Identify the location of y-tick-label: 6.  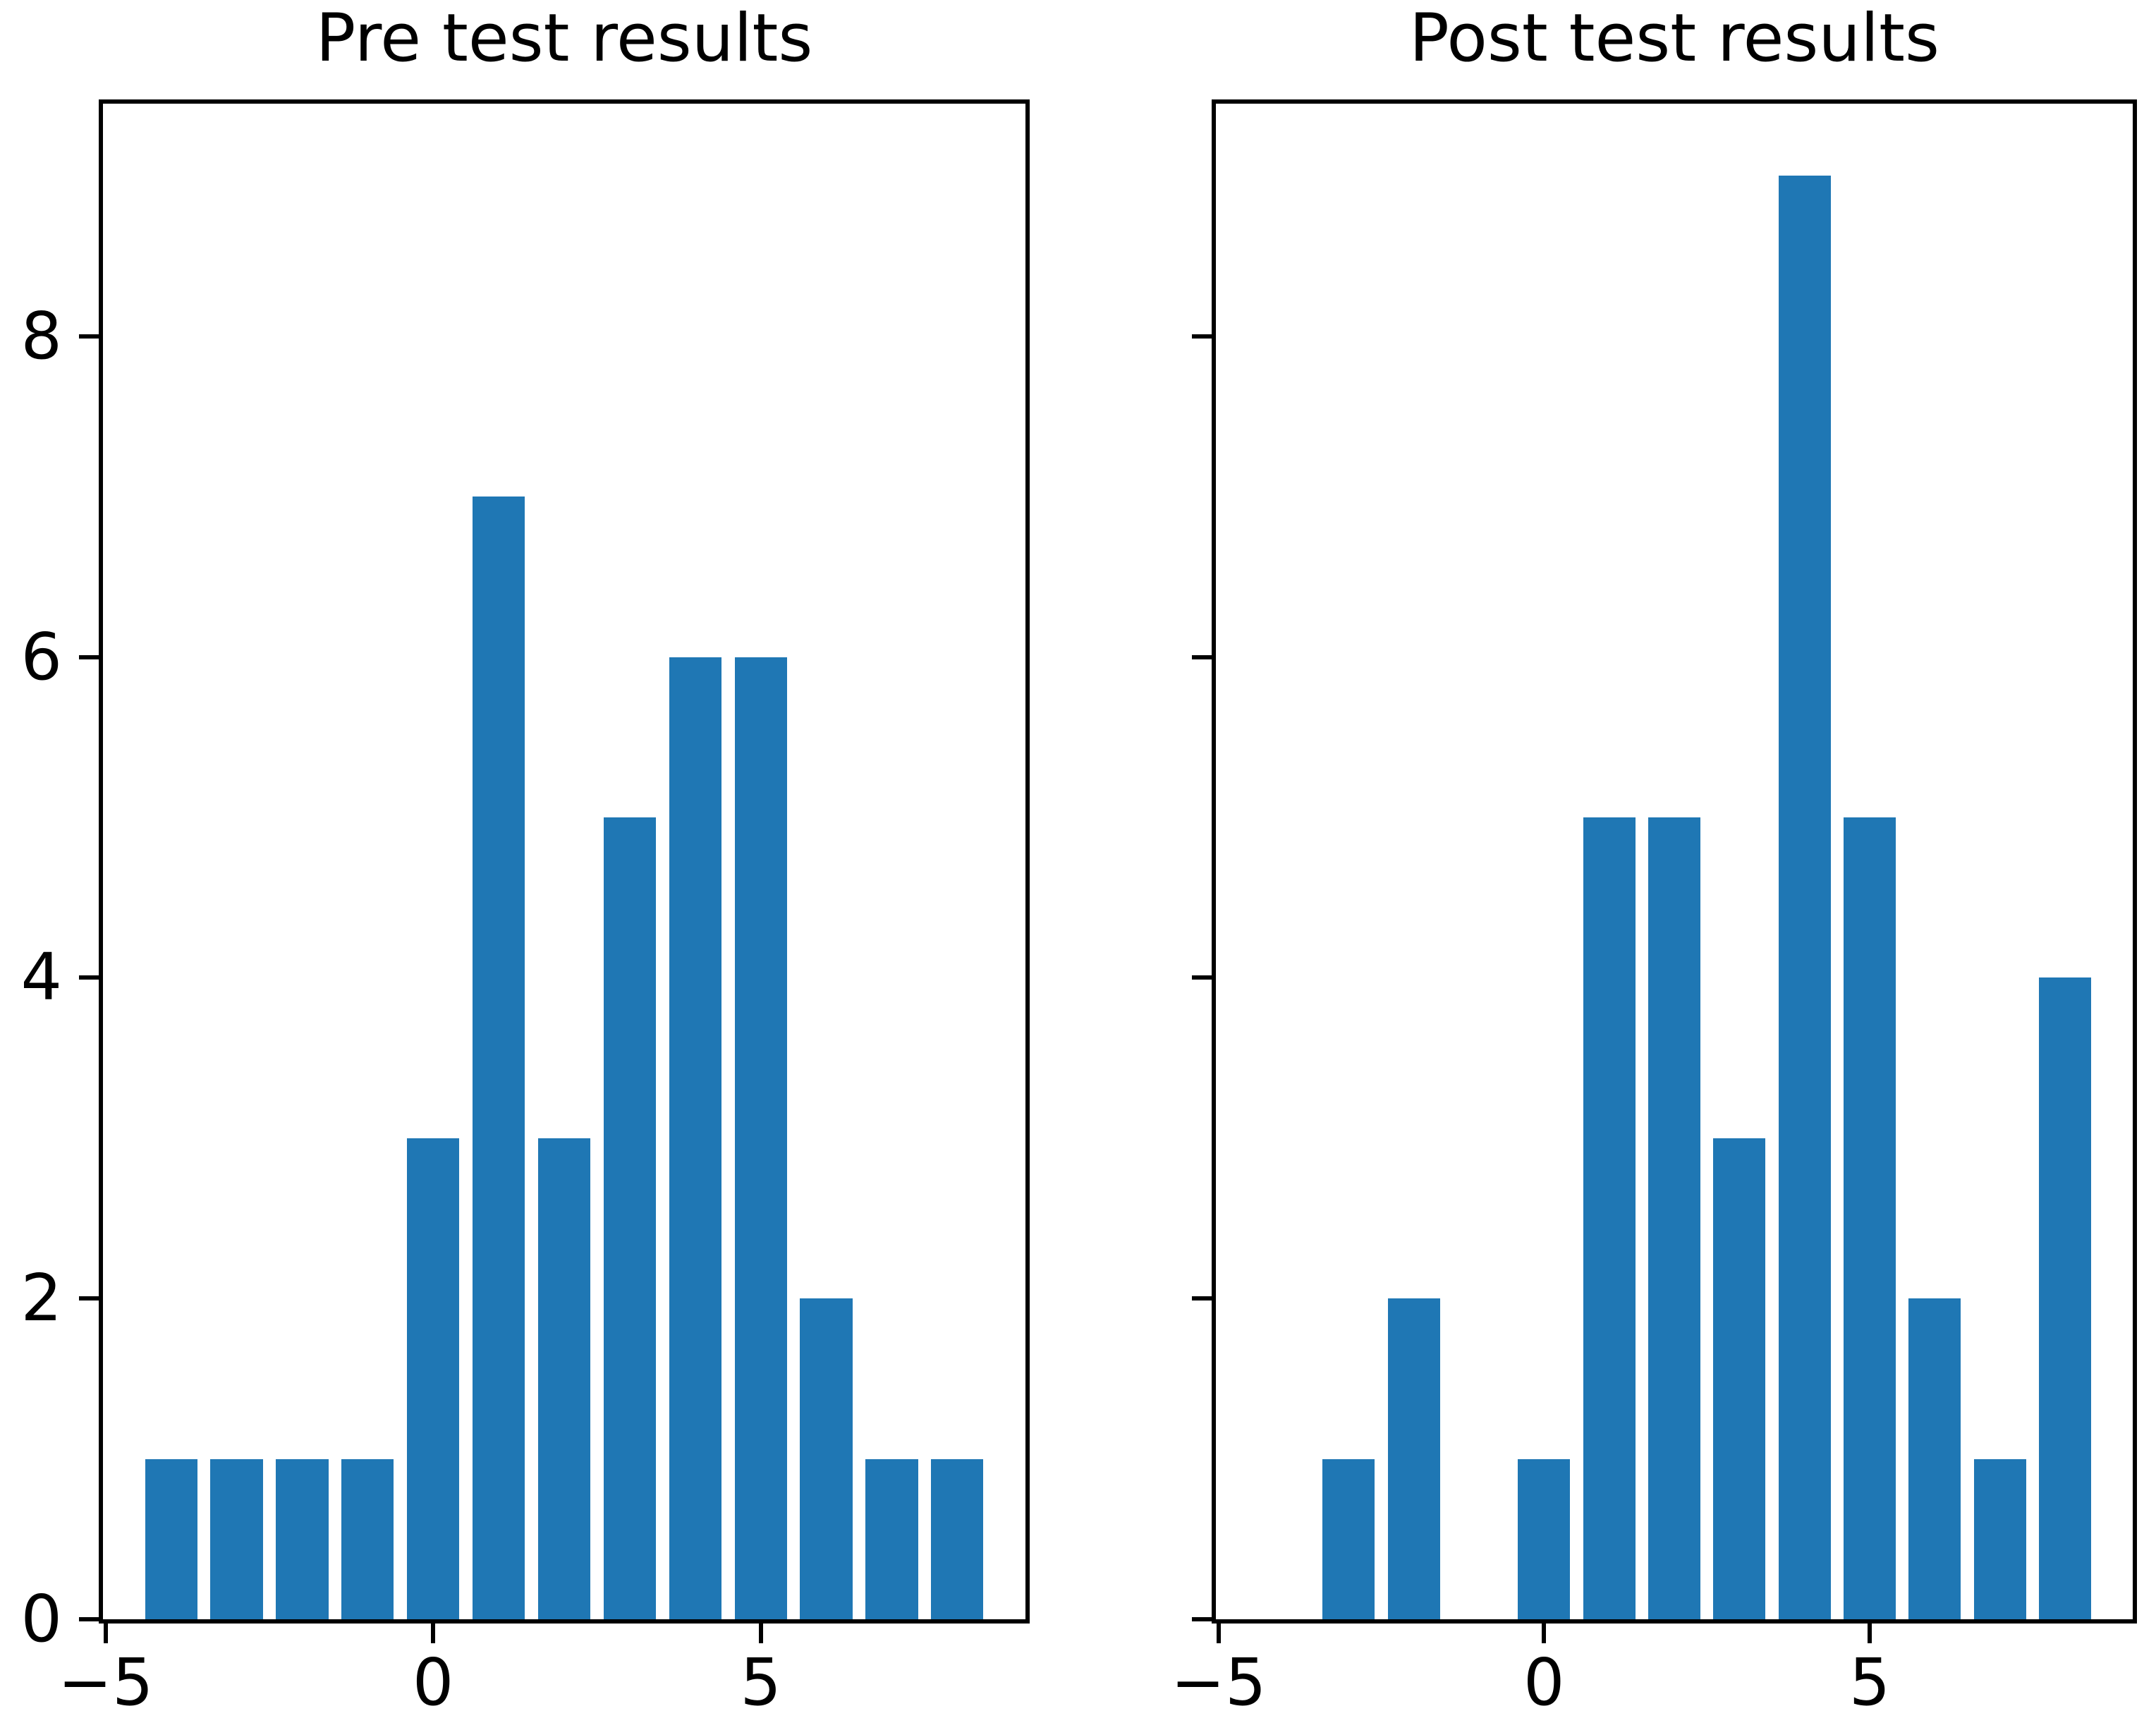
(41, 657).